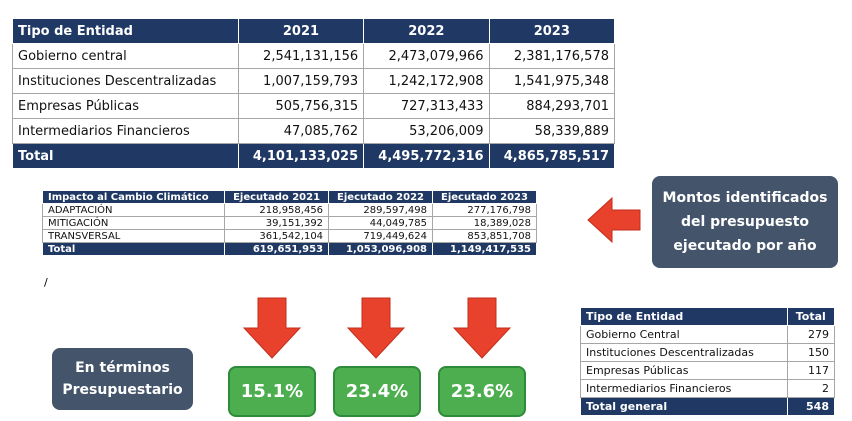  Describe the element at coordinates (811, 352) in the screenshot. I see `table-cell: 150` at that location.